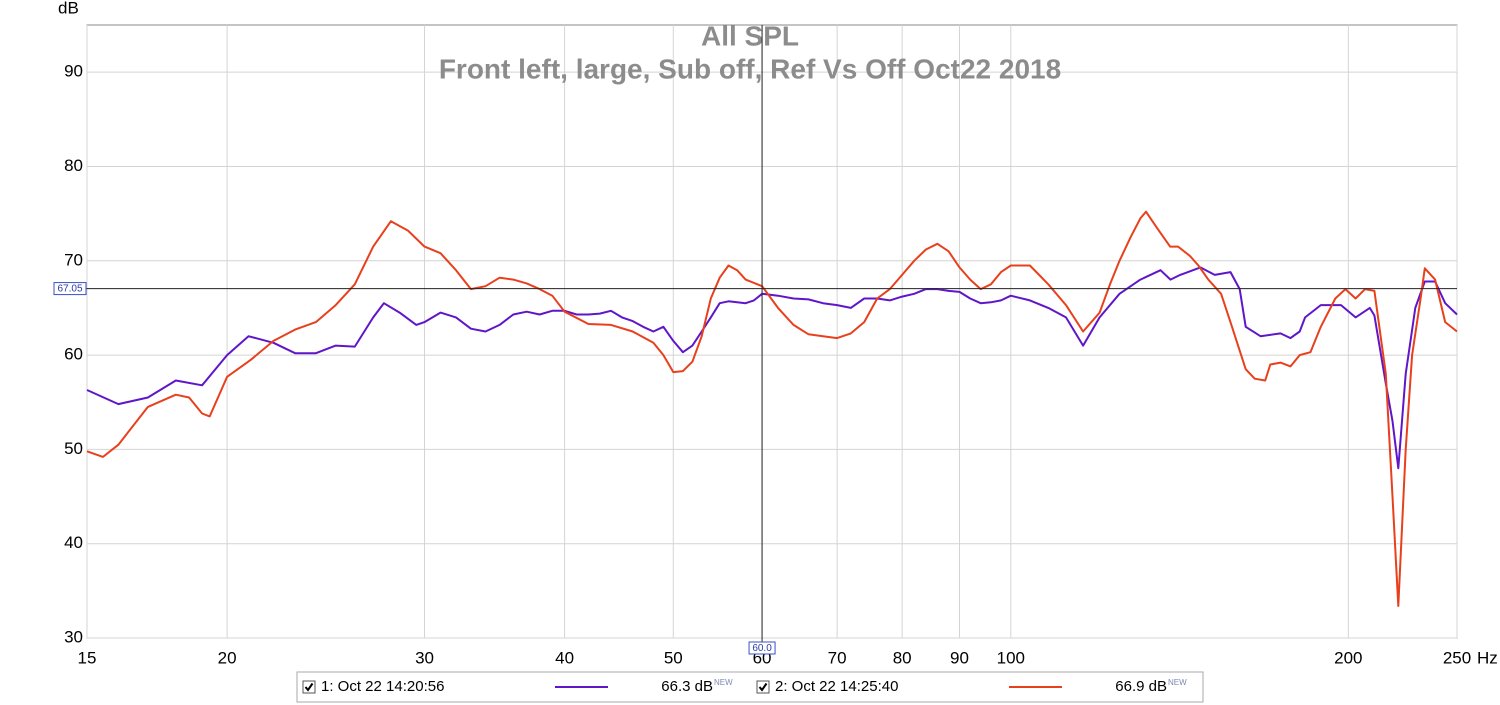 This screenshot has height=705, width=1500. Describe the element at coordinates (959, 657) in the screenshot. I see `x-tick-label: 90` at that location.